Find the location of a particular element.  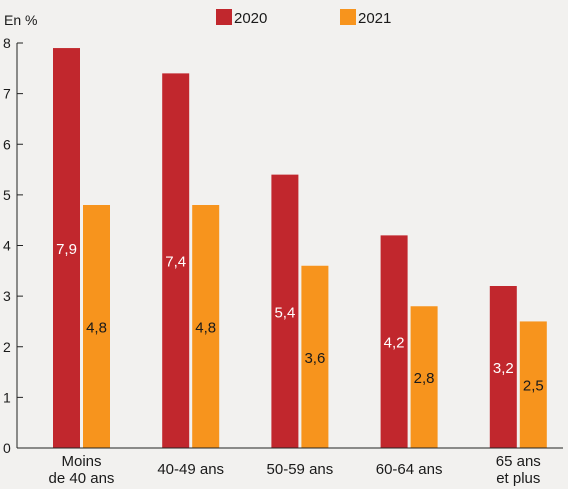

value-label: 4,2 is located at coordinates (394, 343).